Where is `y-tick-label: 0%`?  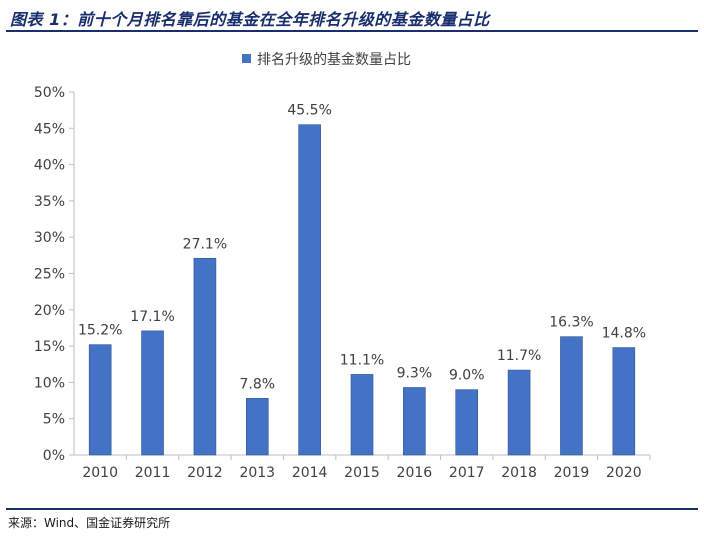
y-tick-label: 0% is located at coordinates (54, 456).